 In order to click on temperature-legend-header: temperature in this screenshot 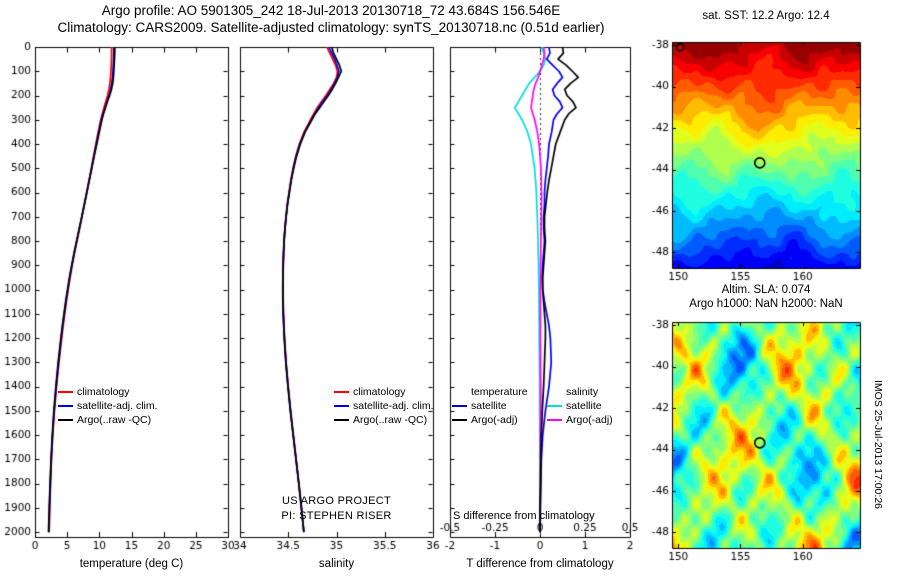, I will do `click(499, 392)`.